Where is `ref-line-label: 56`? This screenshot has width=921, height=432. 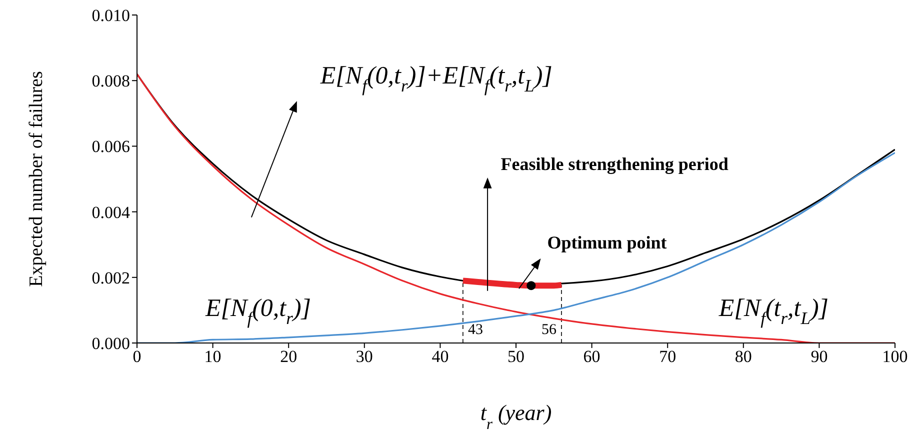
ref-line-label: 56 is located at coordinates (549, 330).